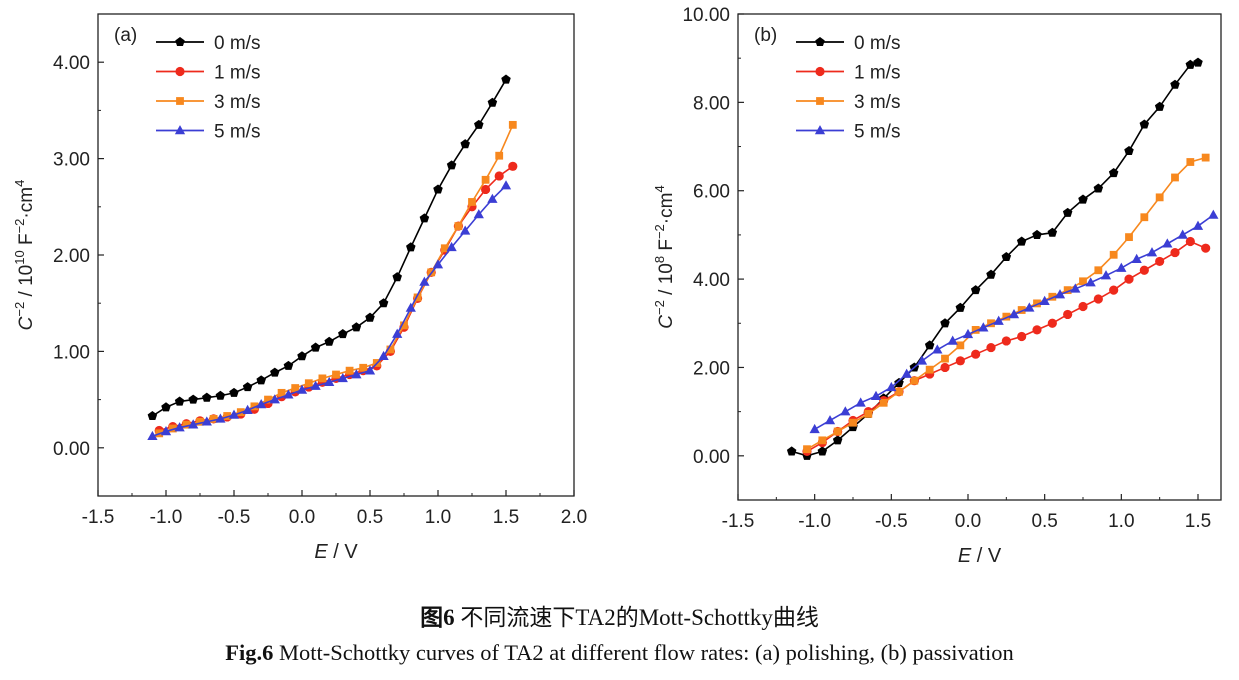 This screenshot has height=680, width=1239. Describe the element at coordinates (706, 15) in the screenshot. I see `panel-b-y-tick-label: 10.00` at that location.